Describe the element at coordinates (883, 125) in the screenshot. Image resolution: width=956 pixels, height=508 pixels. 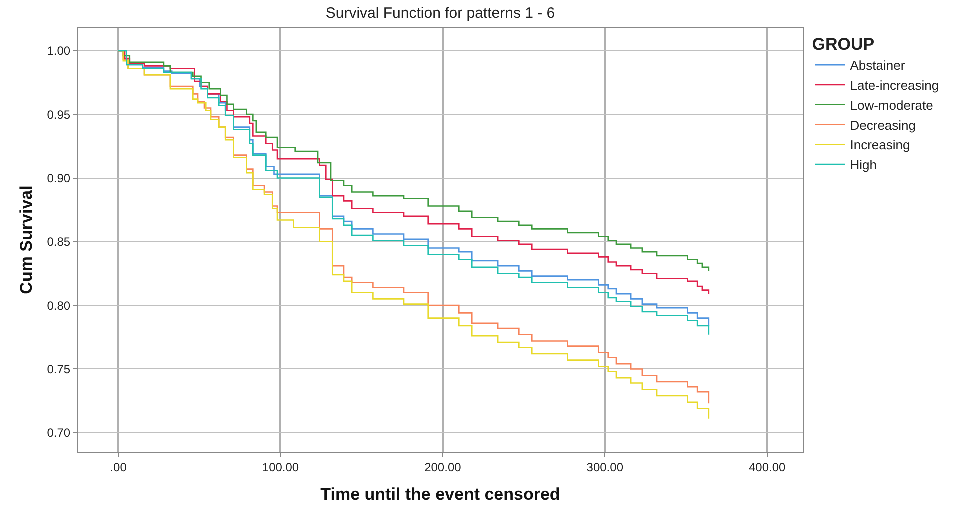
I see `legend-label: Decreasing` at that location.